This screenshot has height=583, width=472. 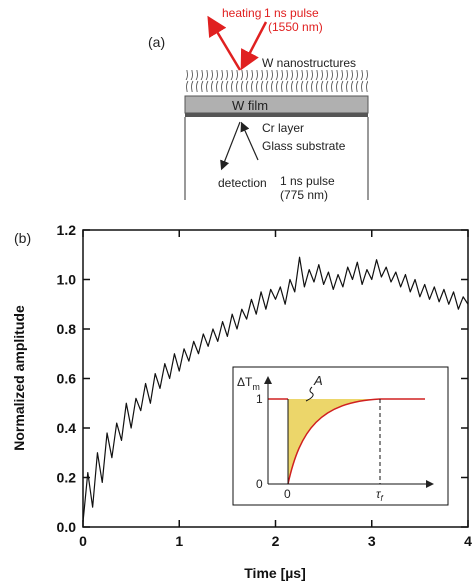 I want to click on y-tick-label: 1.0, so click(x=67, y=280).